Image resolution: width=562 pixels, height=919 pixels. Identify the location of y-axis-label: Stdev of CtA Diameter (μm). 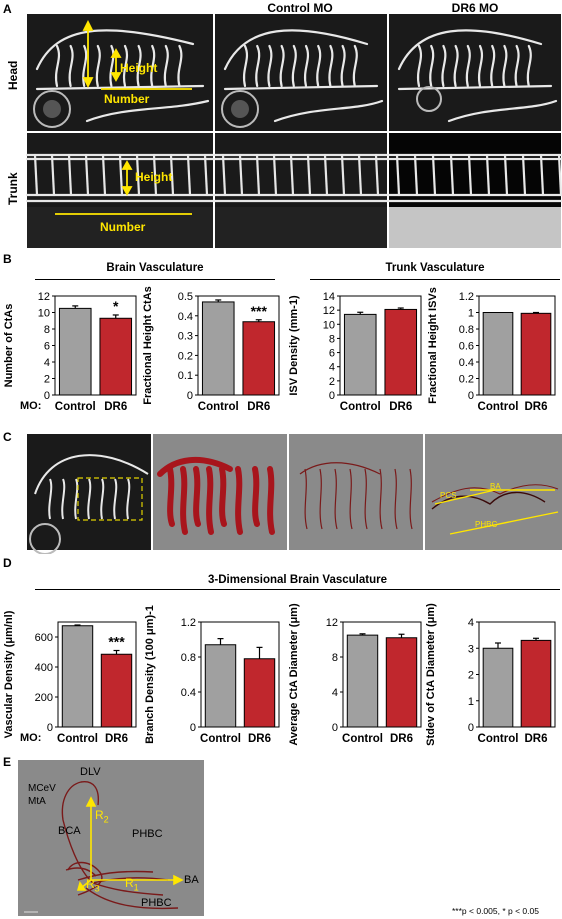
(431, 674).